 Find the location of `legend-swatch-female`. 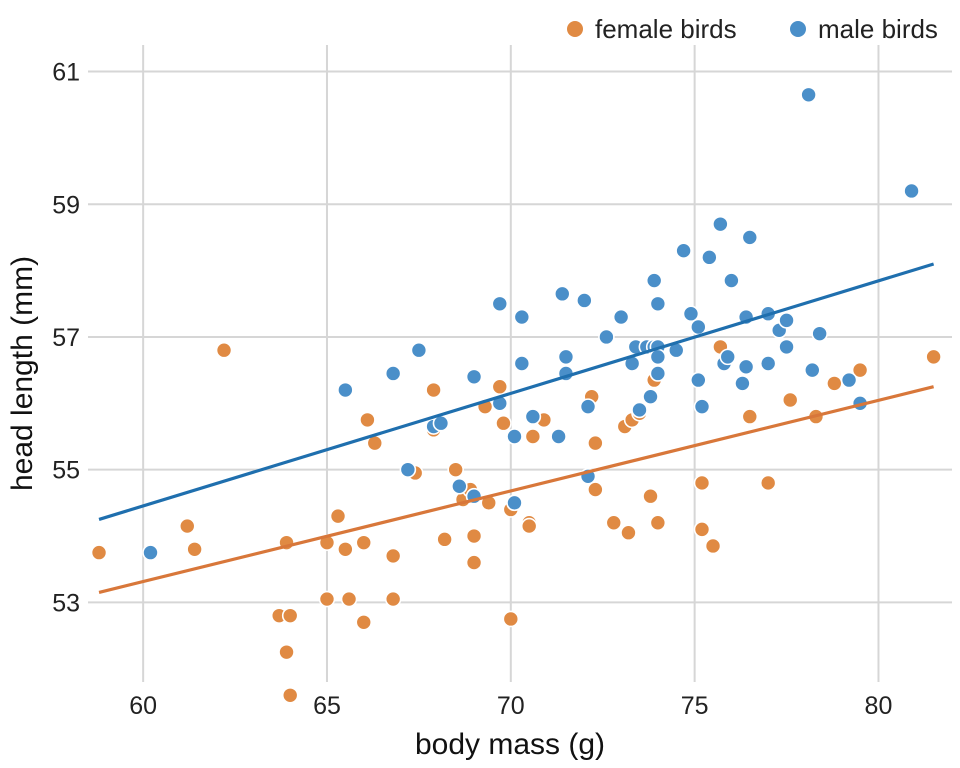

legend-swatch-female is located at coordinates (575, 29).